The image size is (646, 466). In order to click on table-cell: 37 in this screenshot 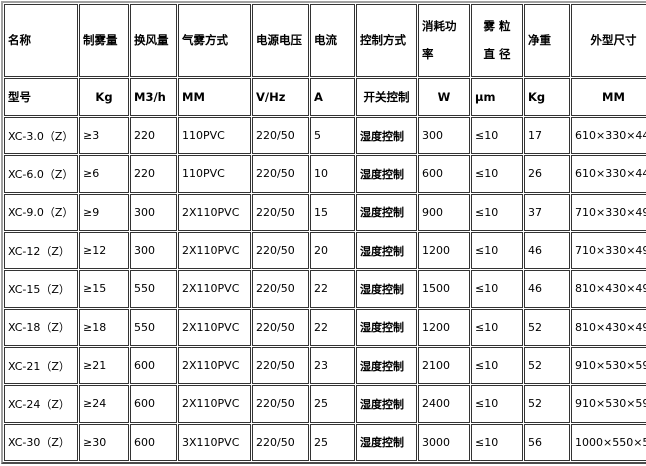, I will do `click(547, 212)`.